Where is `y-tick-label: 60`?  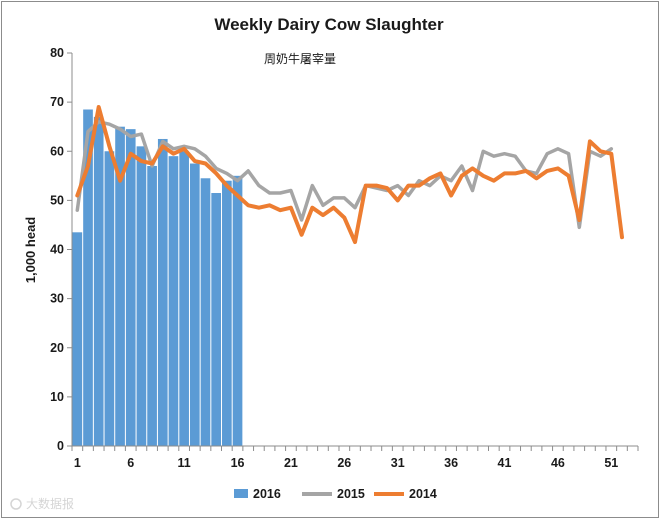
y-tick-label: 60 is located at coordinates (57, 151).